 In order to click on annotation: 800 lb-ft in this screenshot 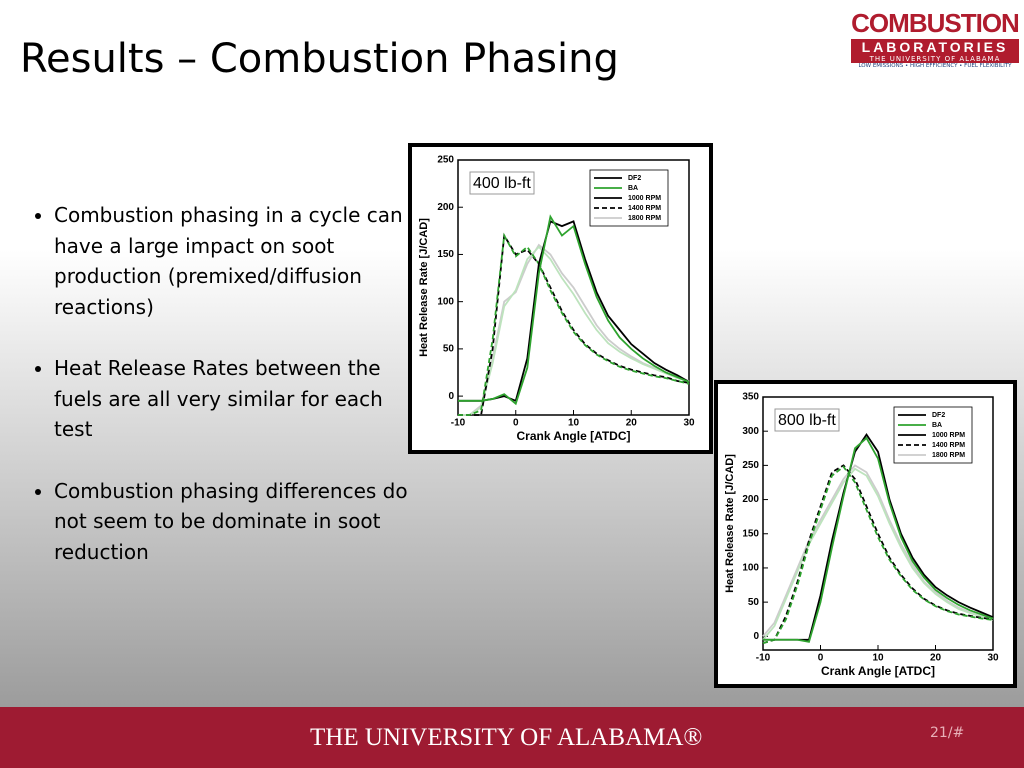, I will do `click(807, 420)`.